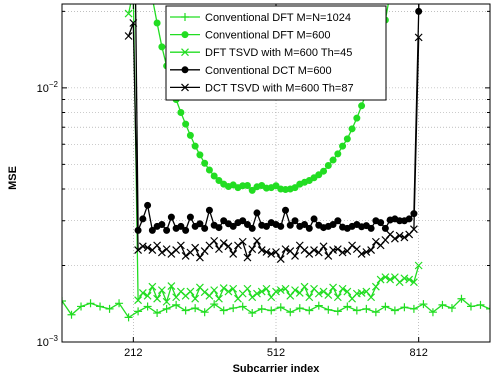  I want to click on legend-box, so click(276, 53).